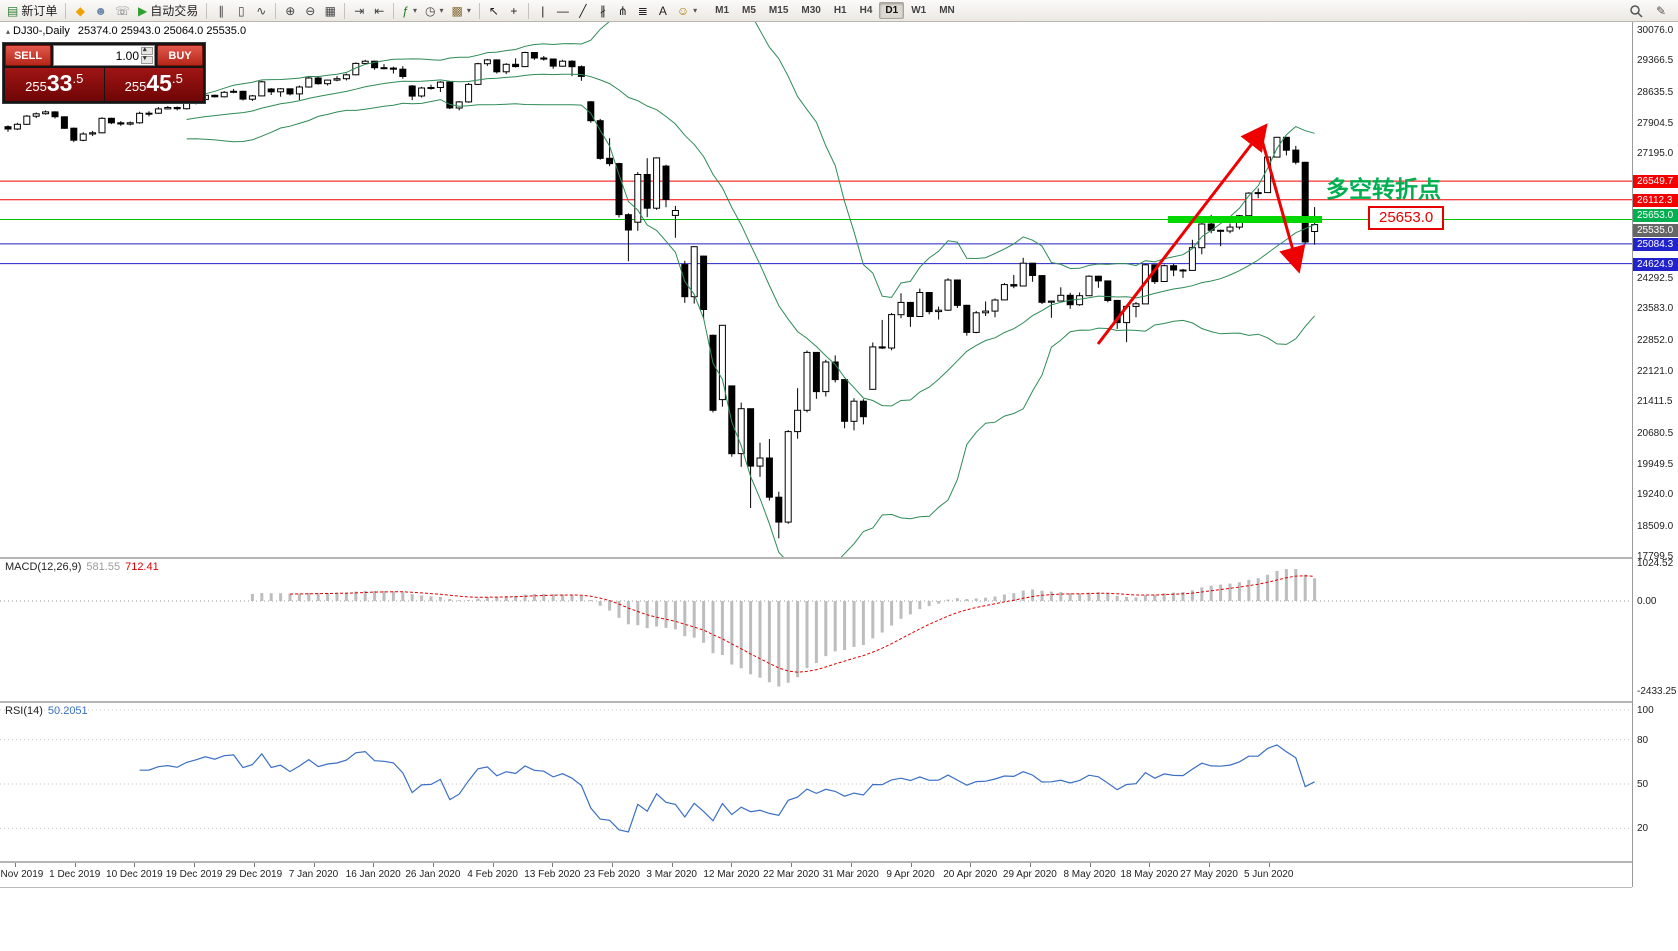  I want to click on volume-down-icon, so click(147, 59).